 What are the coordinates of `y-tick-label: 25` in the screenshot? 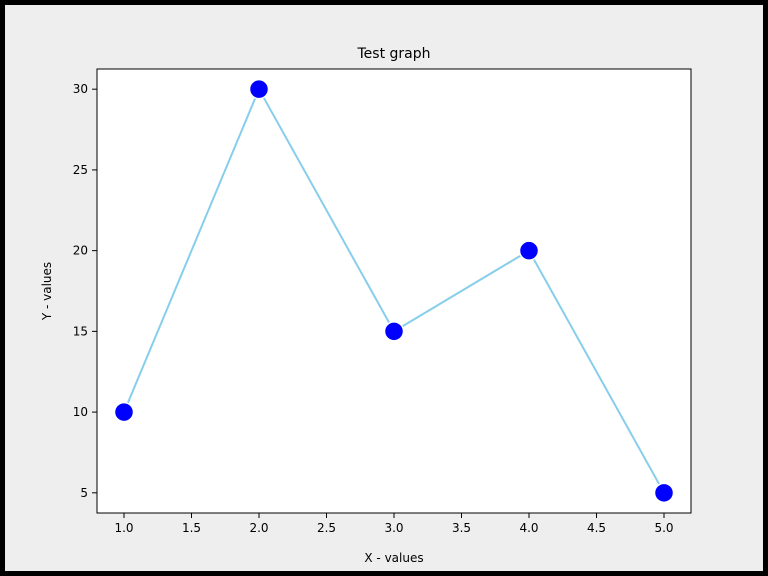 It's located at (80, 170).